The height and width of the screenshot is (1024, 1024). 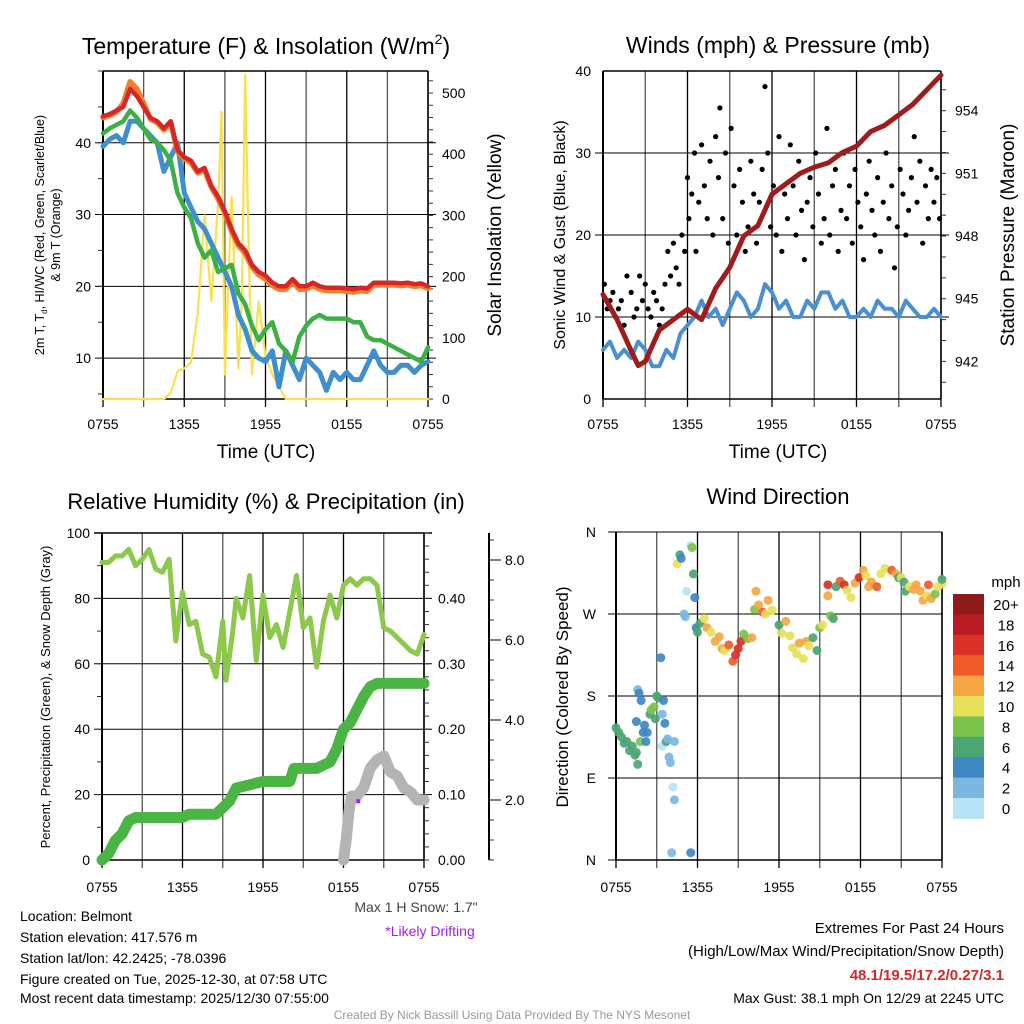 What do you see at coordinates (562, 696) in the screenshot?
I see `direction-ylabel: Direction (Colored By Speed)` at bounding box center [562, 696].